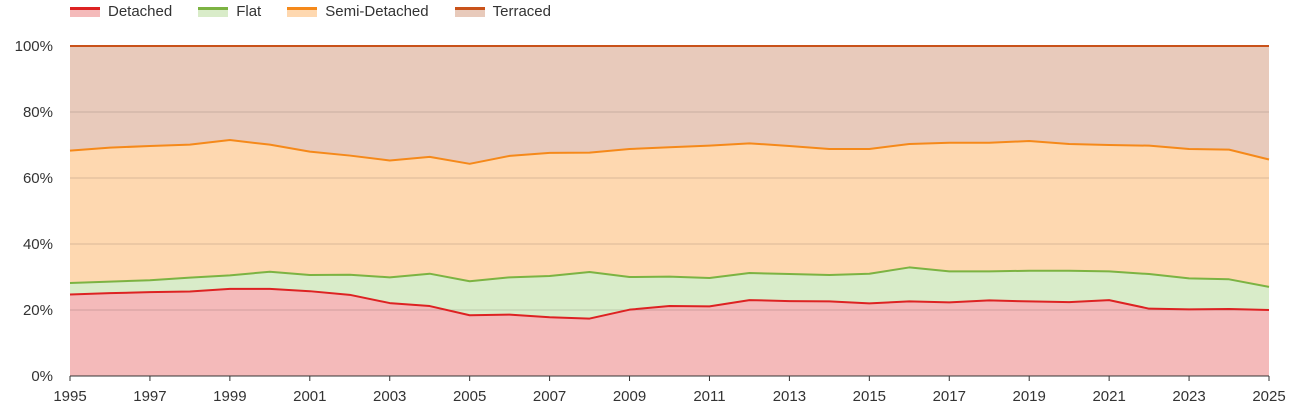  I want to click on x-tick-label: 2021, so click(1108, 396).